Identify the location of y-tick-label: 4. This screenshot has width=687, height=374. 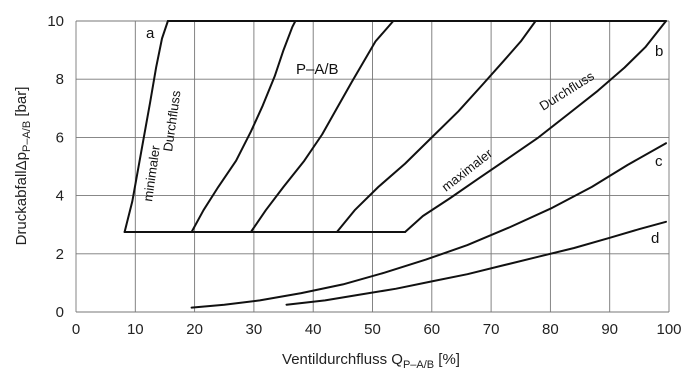
(60, 196).